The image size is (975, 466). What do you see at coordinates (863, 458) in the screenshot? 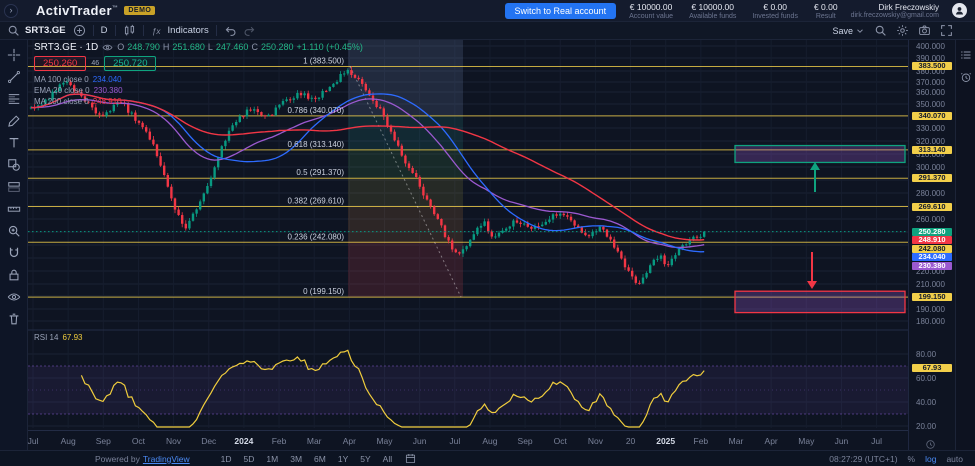
I see `clock-text: 08:27:29 (UTC+1)` at bounding box center [863, 458].